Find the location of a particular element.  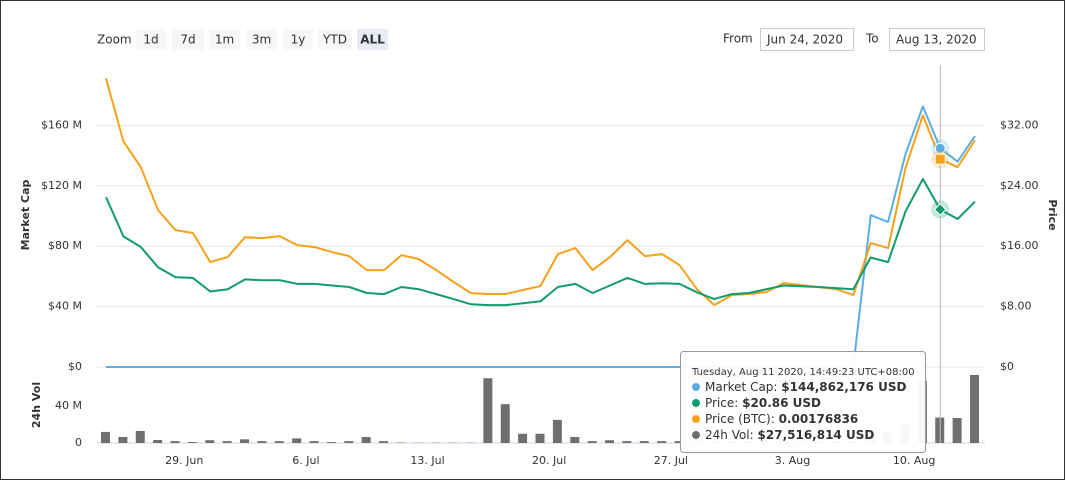

zoom-button-label: 1y is located at coordinates (298, 40).